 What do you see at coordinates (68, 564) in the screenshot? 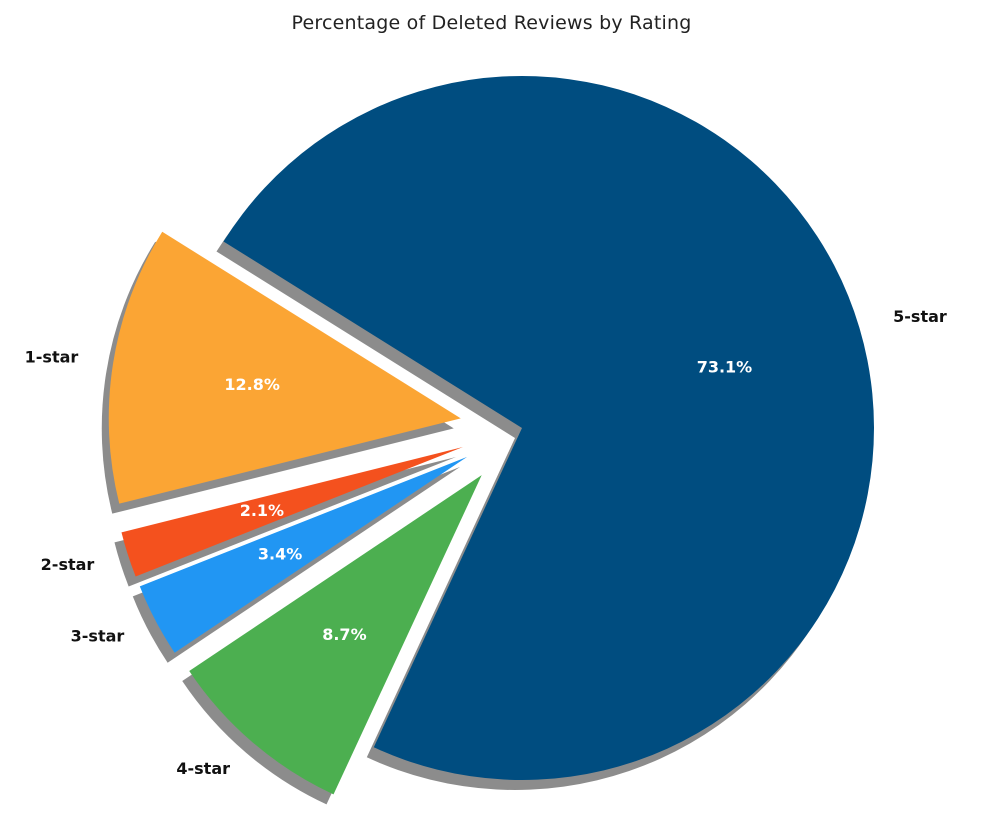
I see `slice-label-2-star: 2-star` at bounding box center [68, 564].